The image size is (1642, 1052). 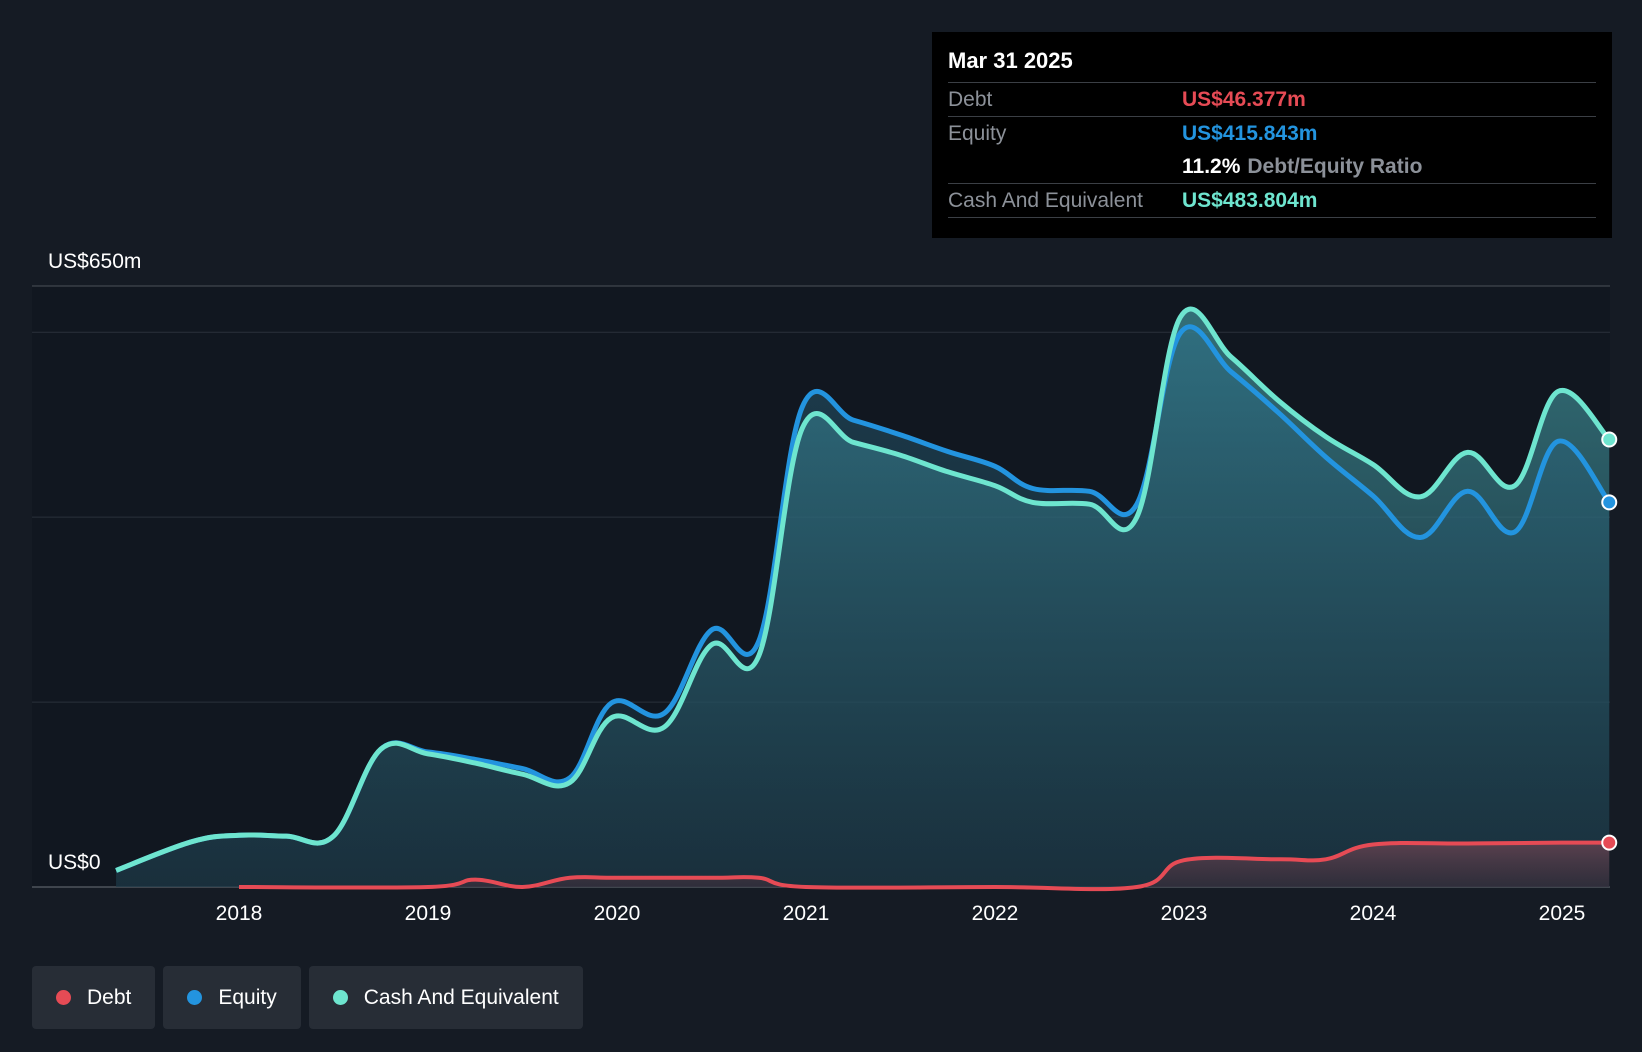 I want to click on x-tick-label: 2022, so click(x=995, y=913).